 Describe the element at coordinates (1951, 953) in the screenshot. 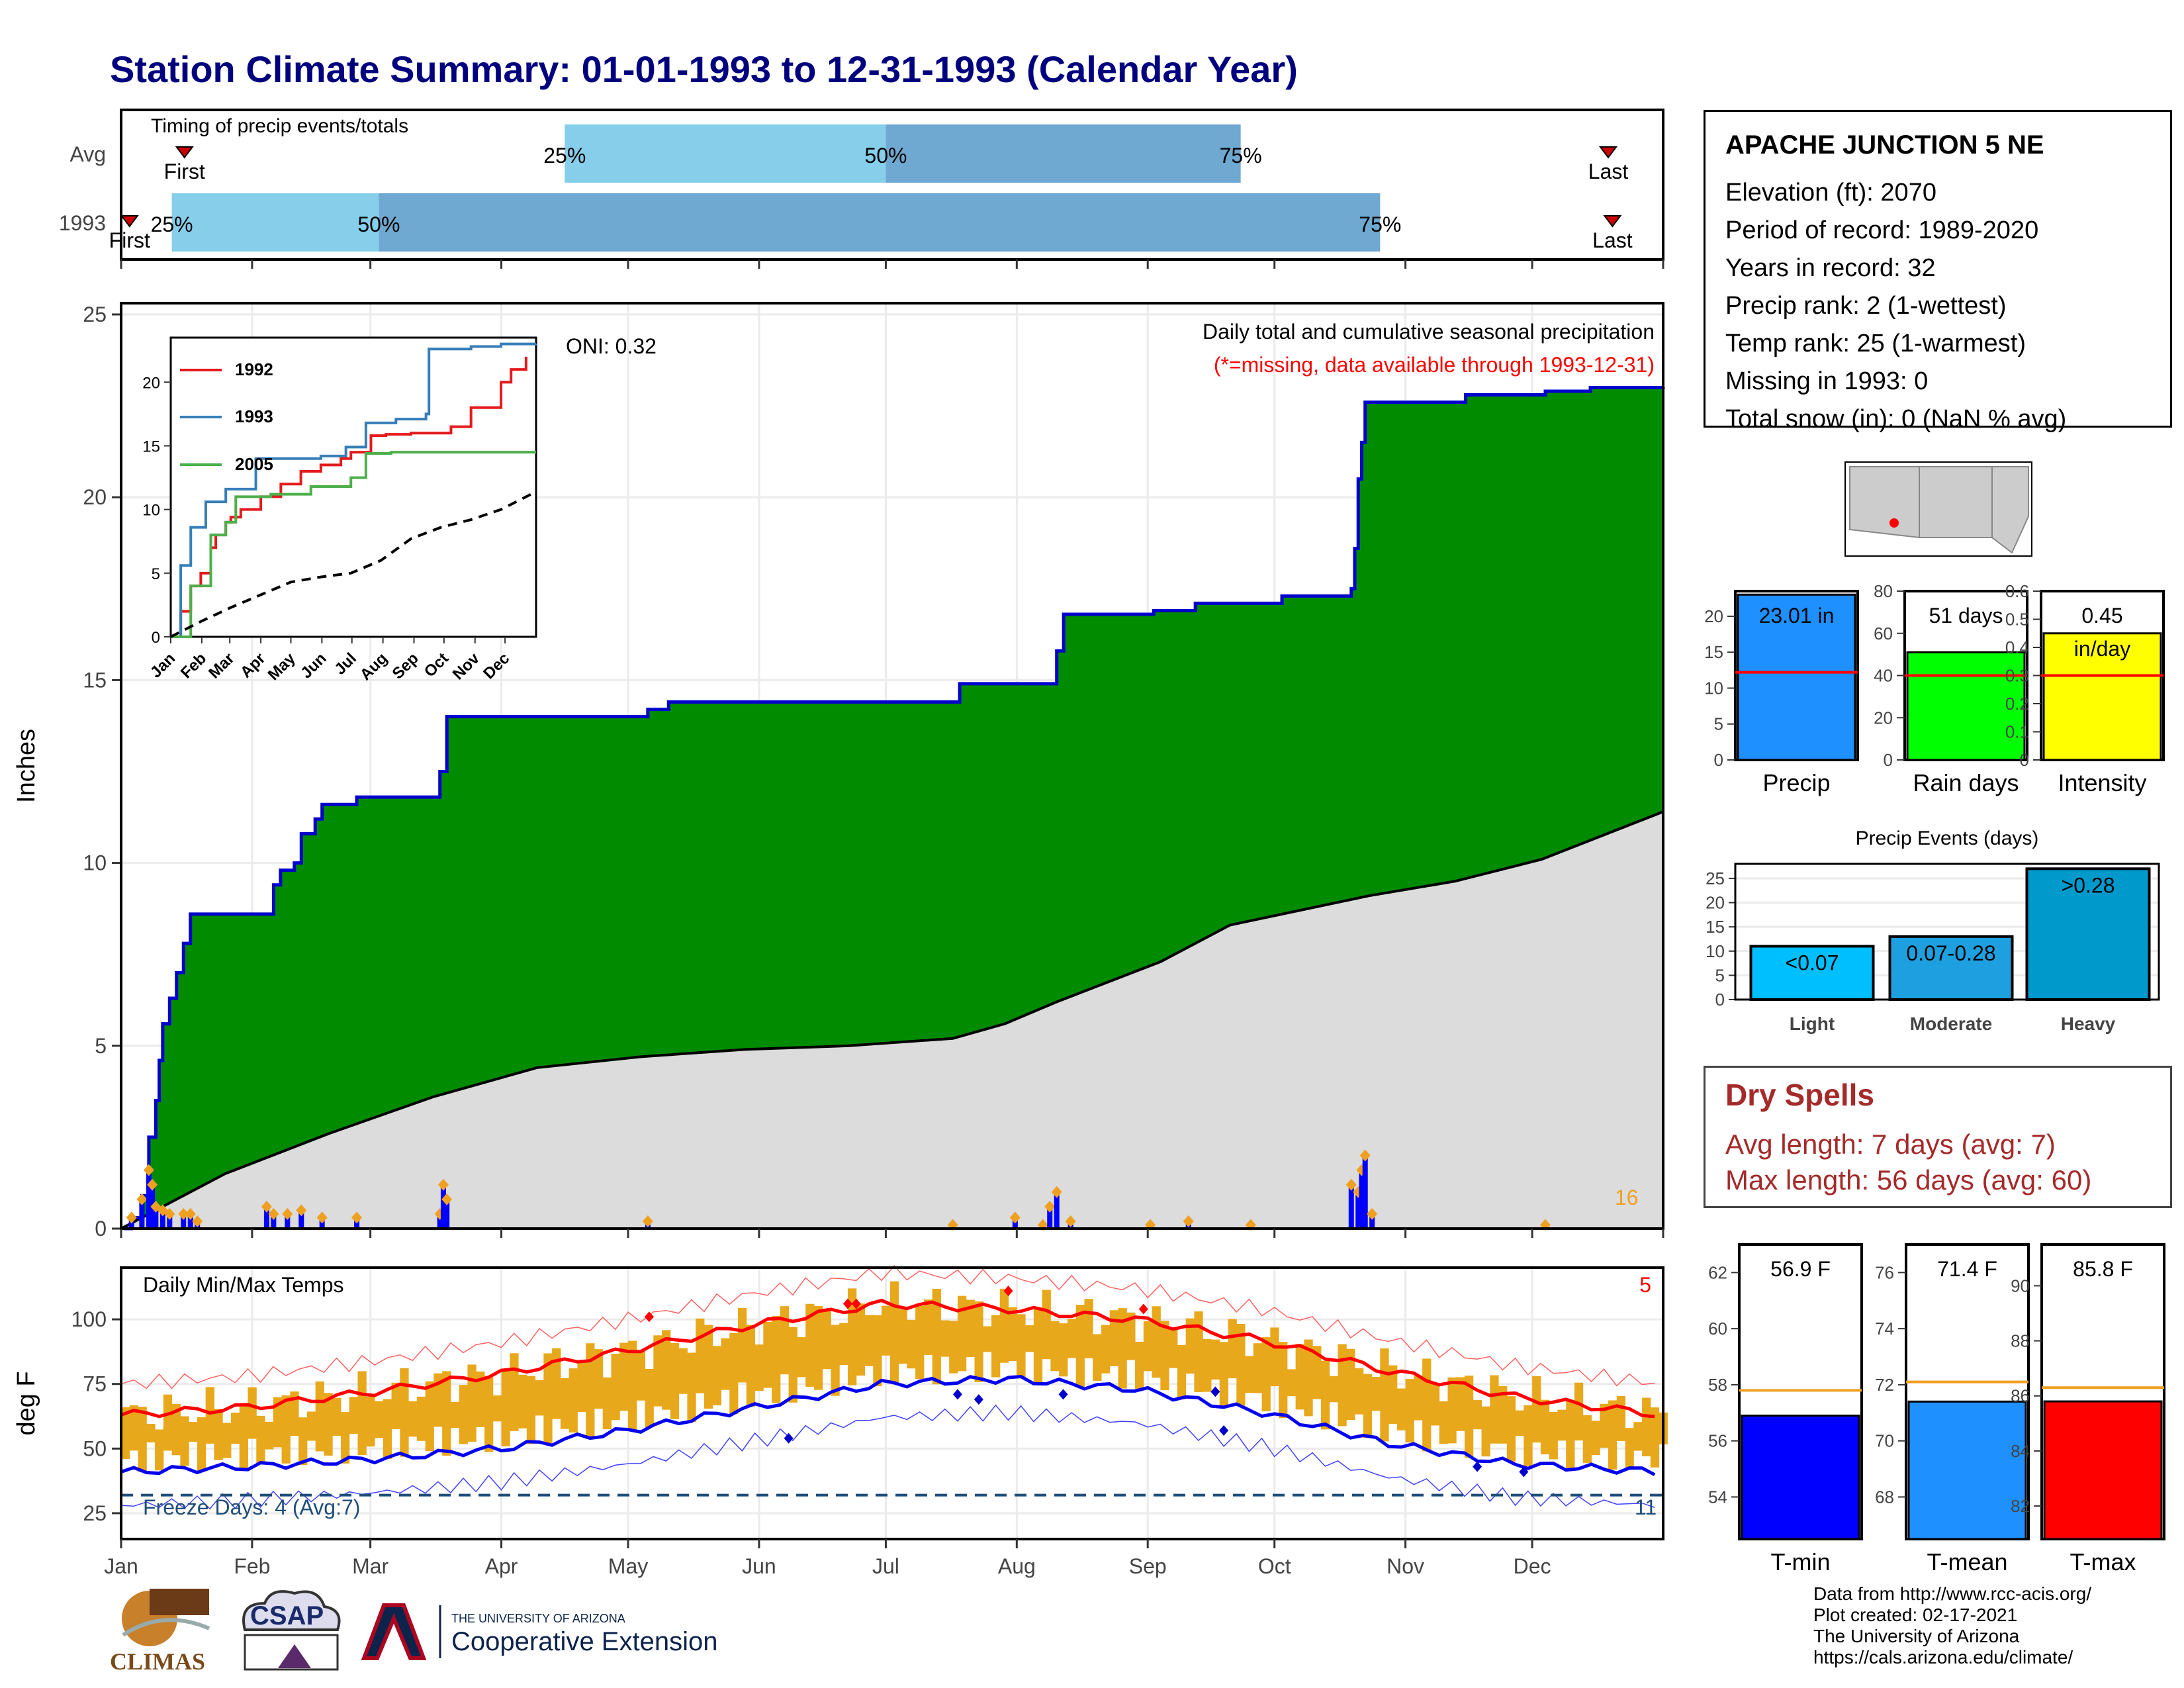

I see `events-bar-label-moderate: 0.07-0.28` at that location.